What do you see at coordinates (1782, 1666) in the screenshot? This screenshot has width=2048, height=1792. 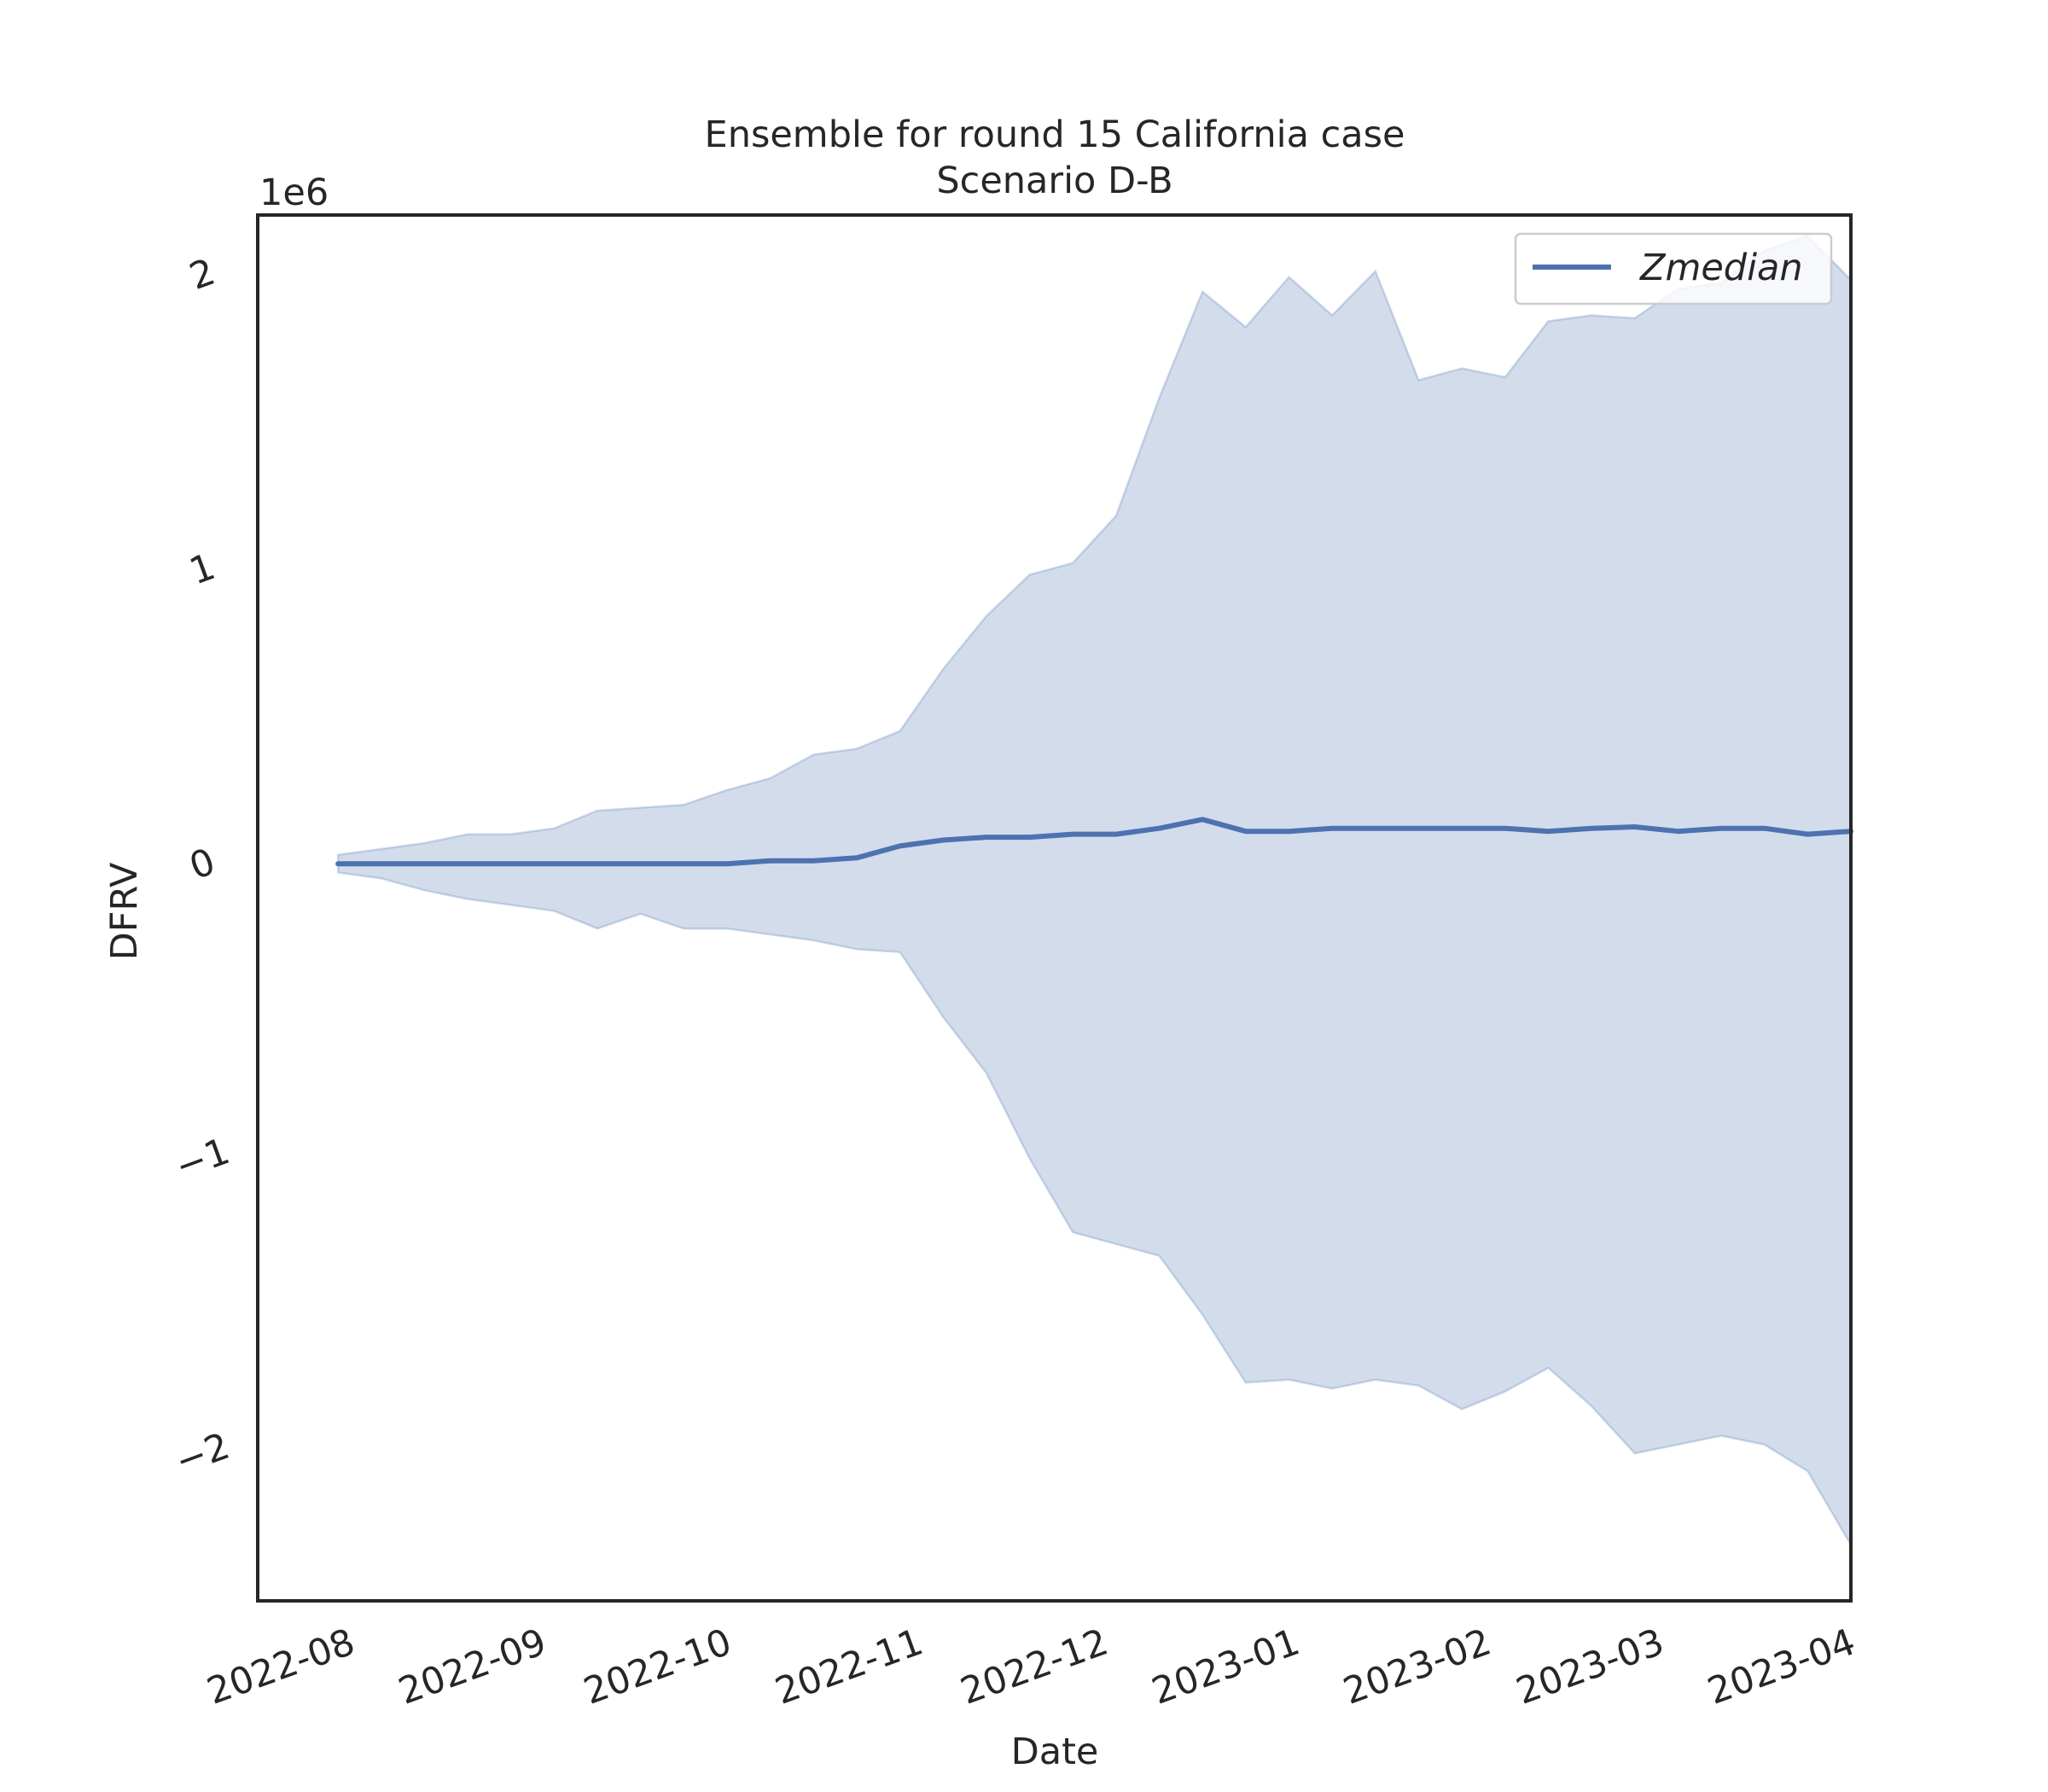 I see `x-tick-label: 2023-04` at bounding box center [1782, 1666].